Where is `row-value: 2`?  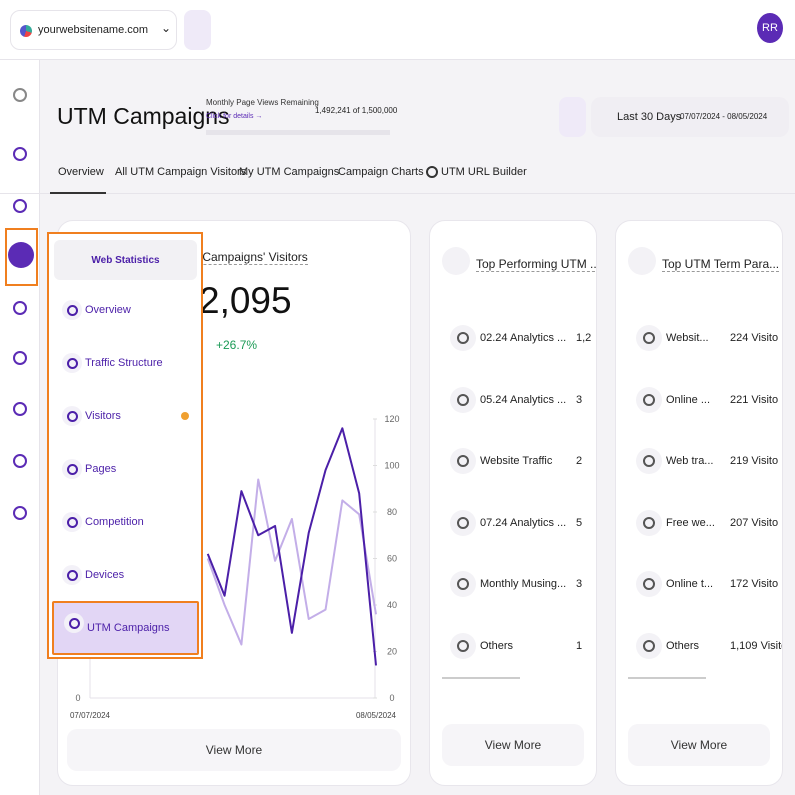 row-value: 2 is located at coordinates (579, 461).